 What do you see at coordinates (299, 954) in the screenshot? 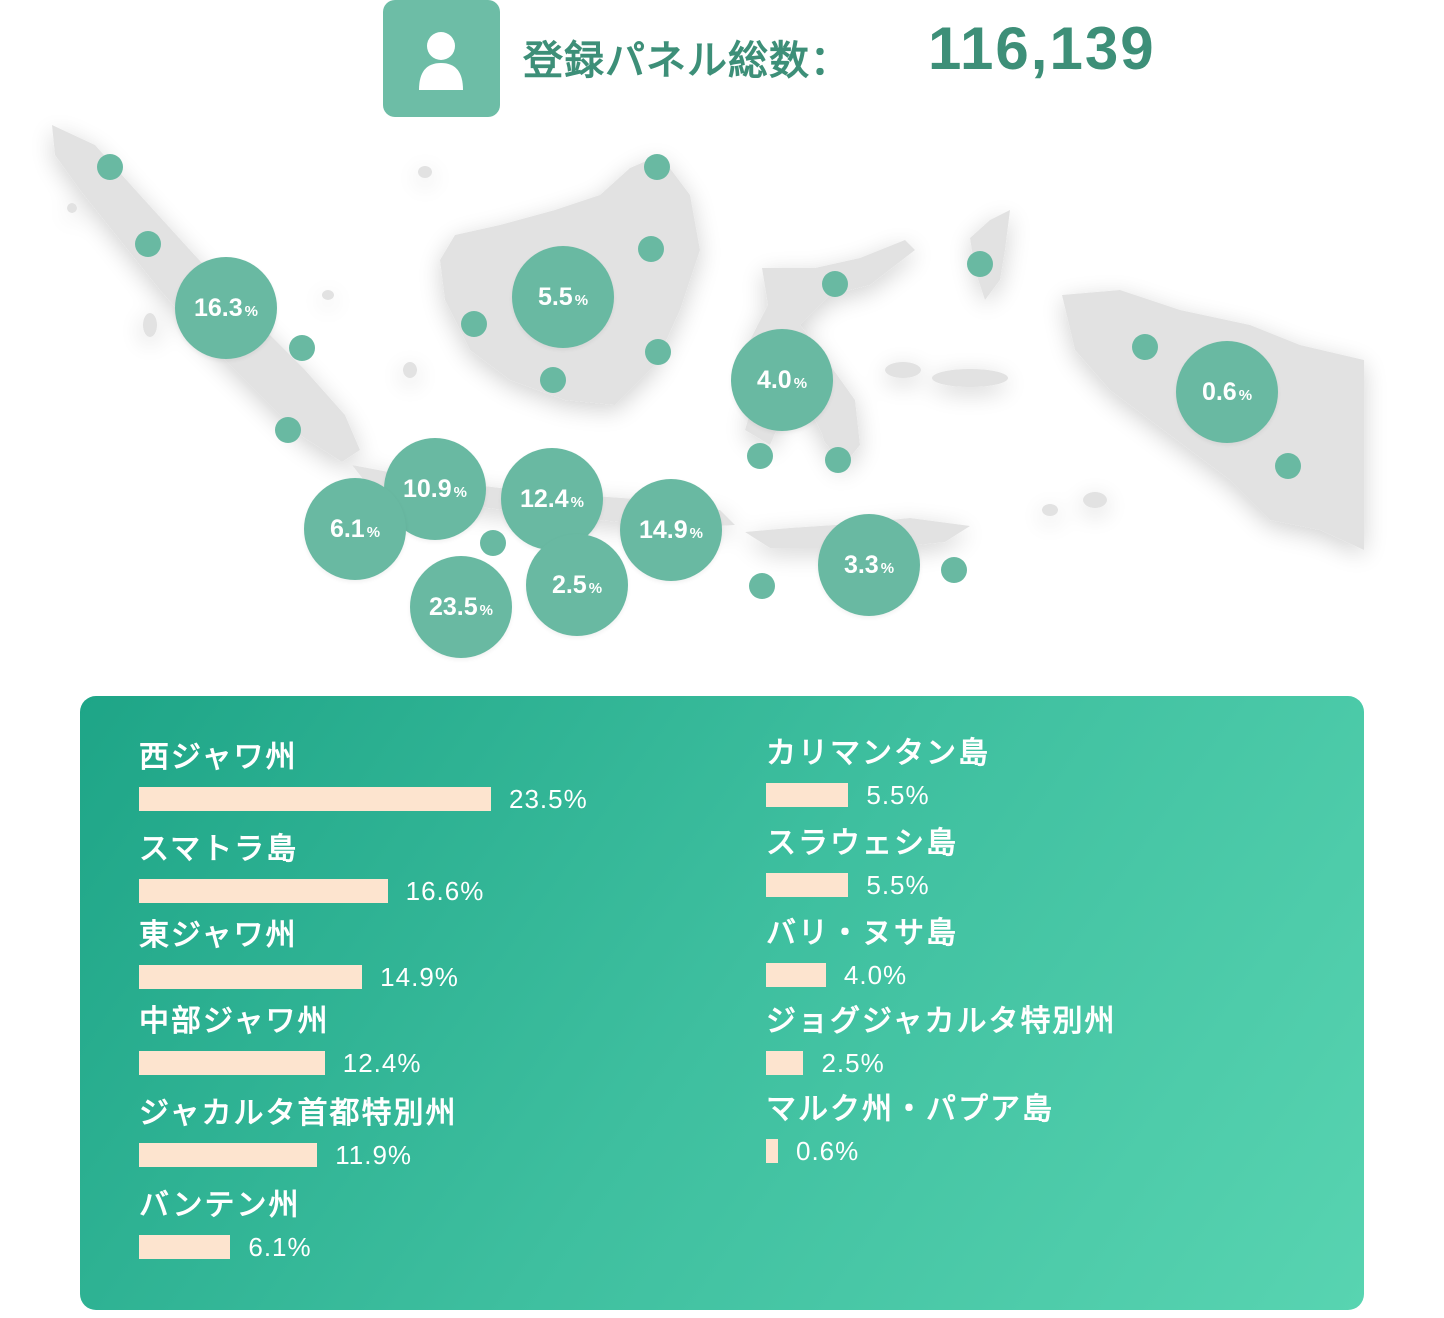
I see `region-item: 東ジャワ州 14.9%` at bounding box center [299, 954].